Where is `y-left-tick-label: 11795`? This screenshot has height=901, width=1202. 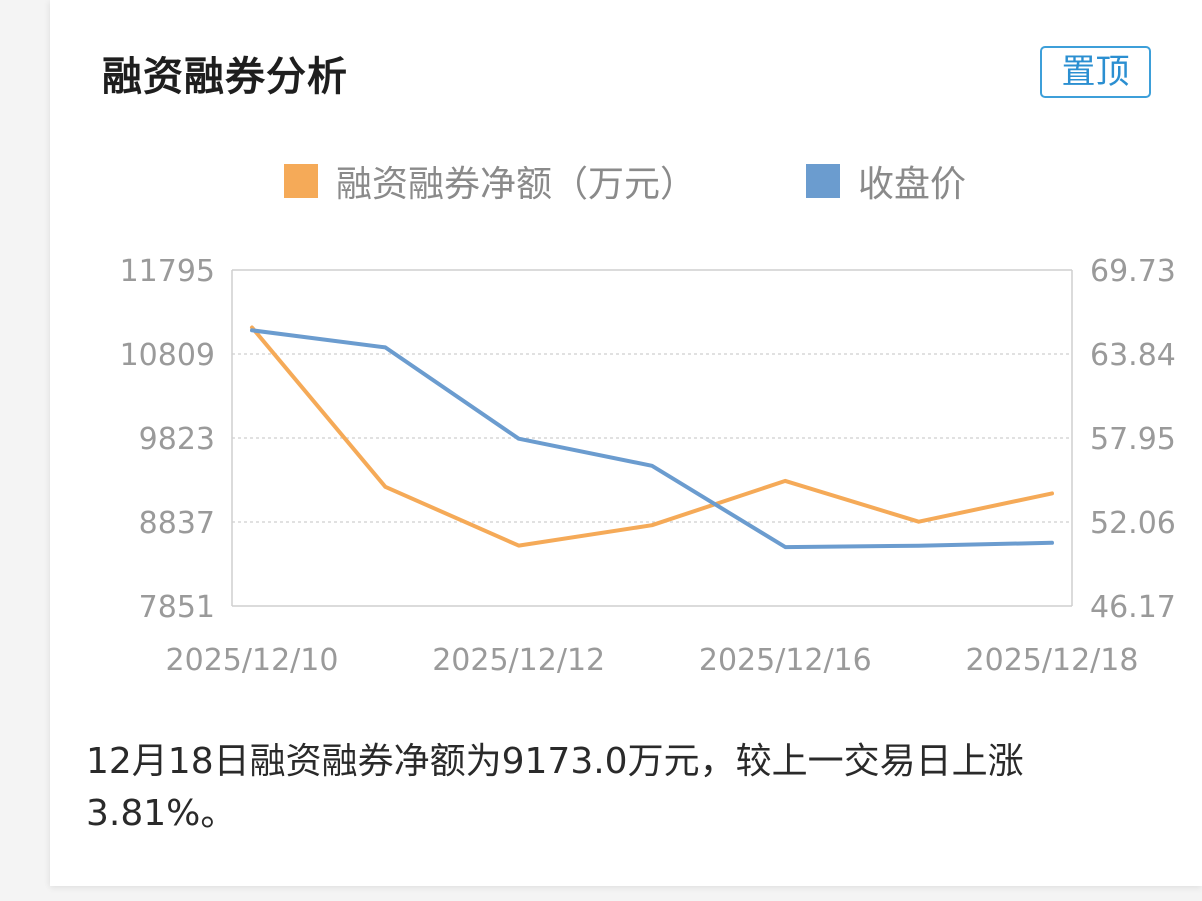
y-left-tick-label: 11795 is located at coordinates (167, 271).